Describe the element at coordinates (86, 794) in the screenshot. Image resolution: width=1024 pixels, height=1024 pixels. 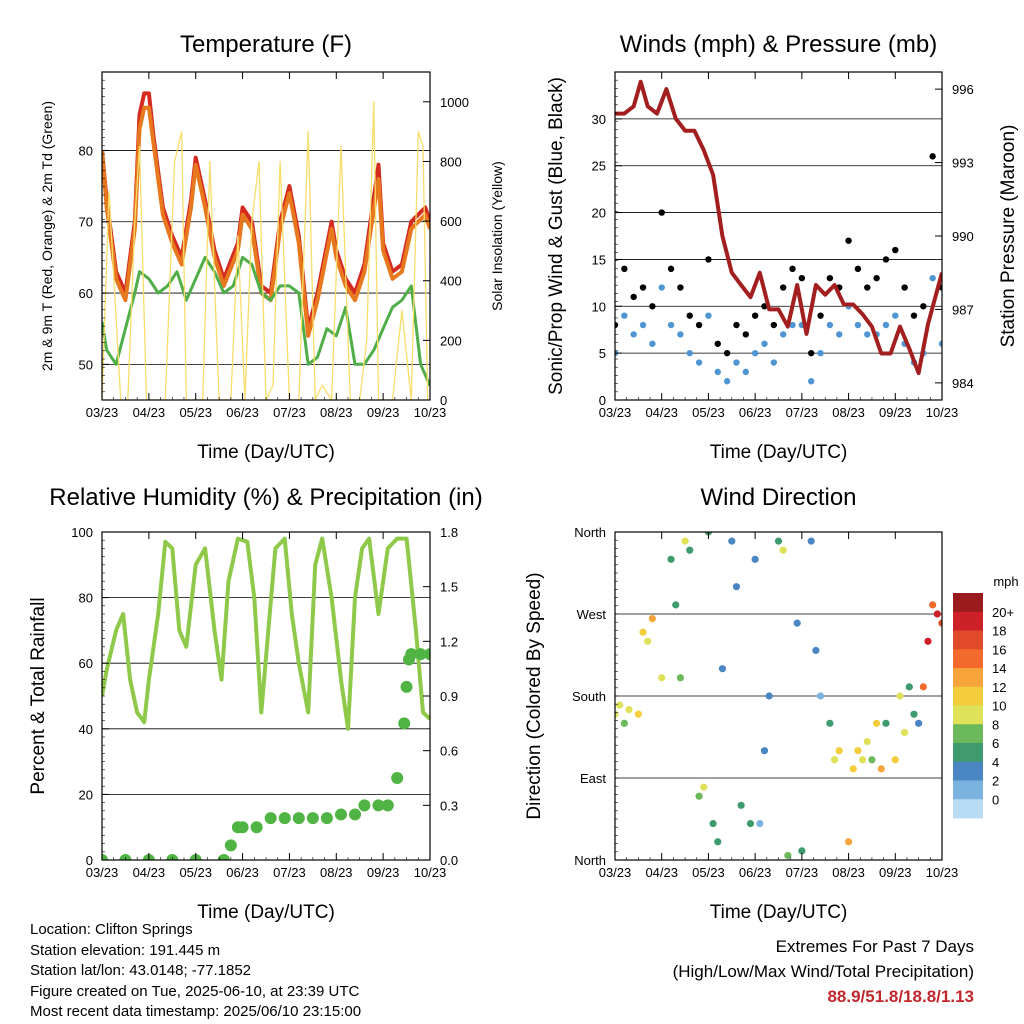
I see `y-tick-label: 20` at that location.